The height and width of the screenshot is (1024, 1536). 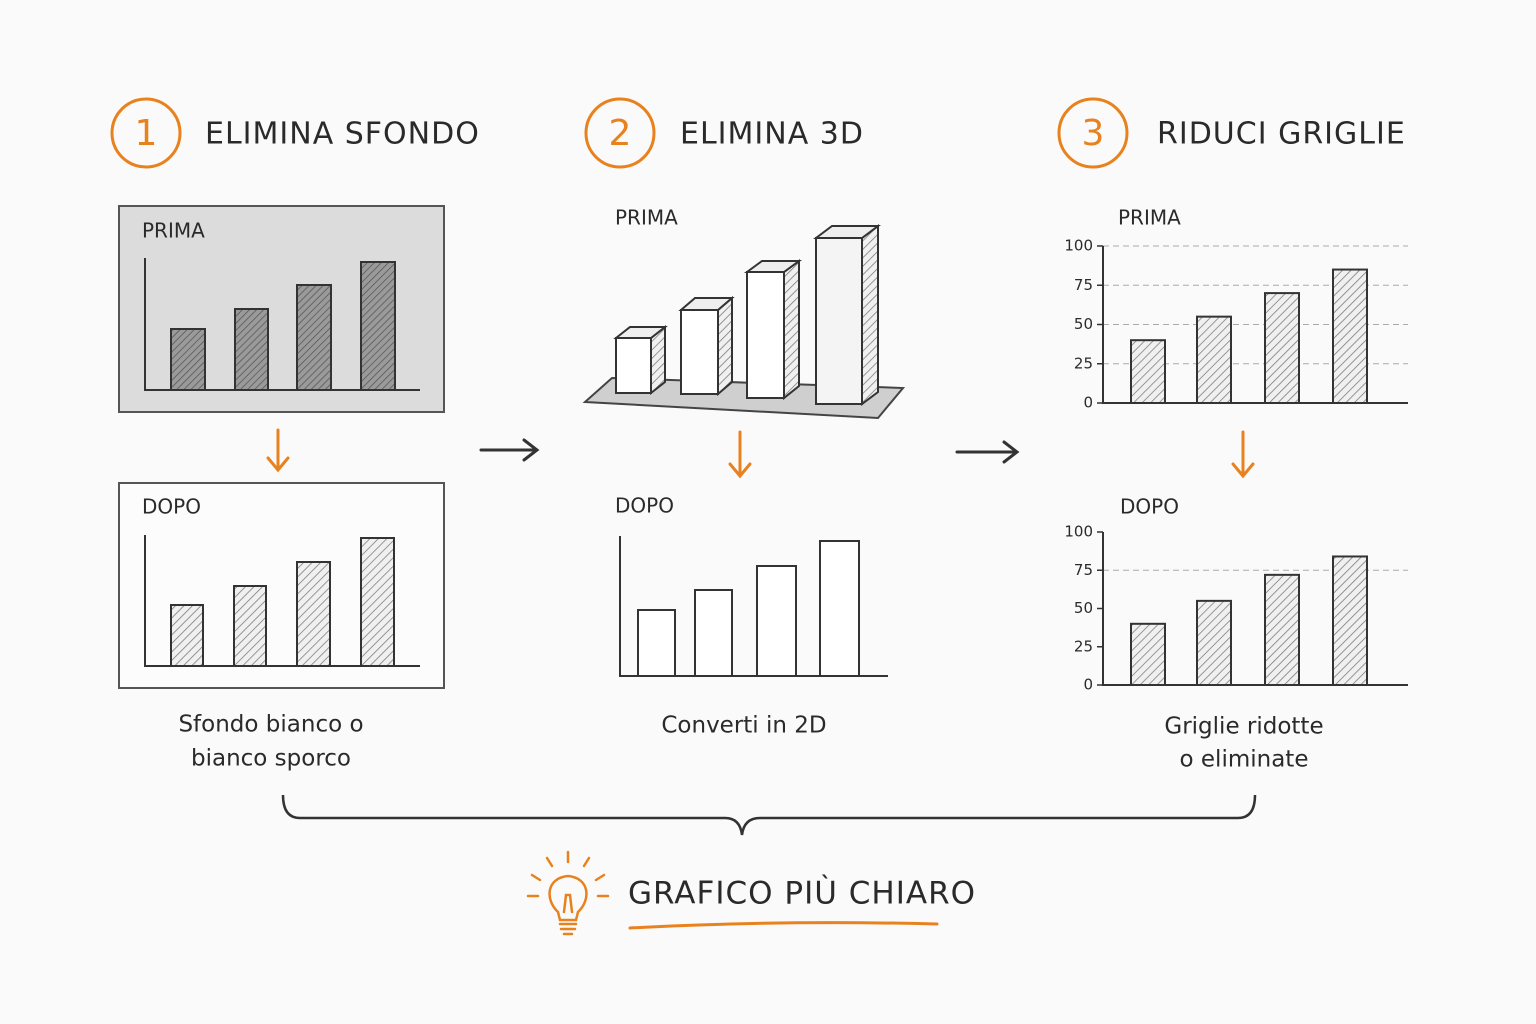 I want to click on caption: o eliminate, so click(x=1244, y=760).